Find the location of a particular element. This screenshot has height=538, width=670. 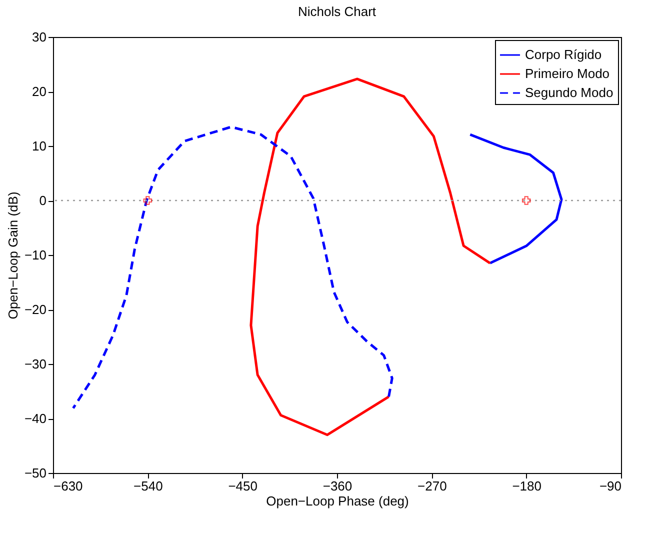

x-tick-label: −270 is located at coordinates (432, 486).